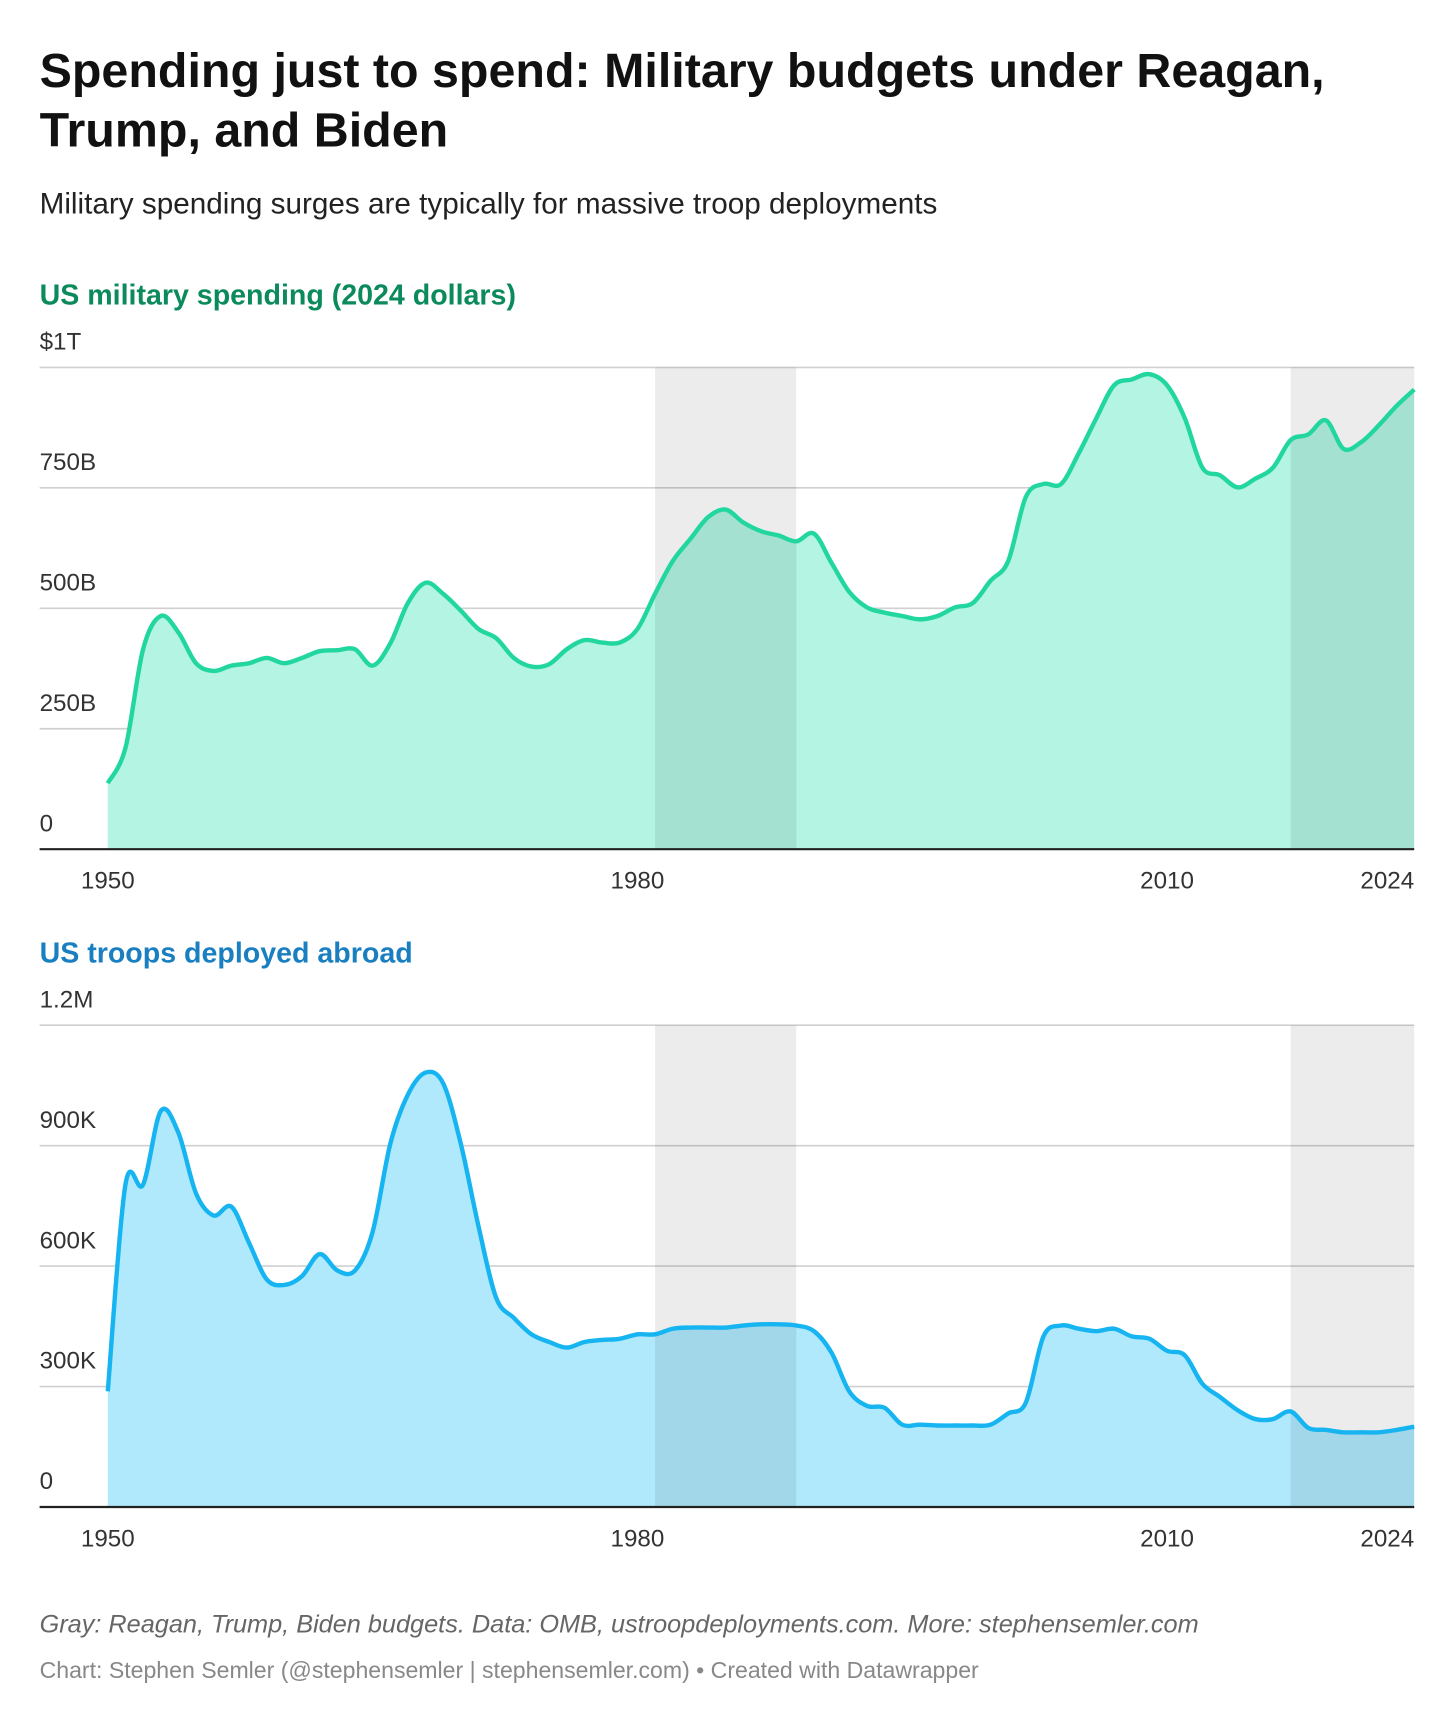 Image resolution: width=1456 pixels, height=1727 pixels. Describe the element at coordinates (67, 999) in the screenshot. I see `y-tick-label: 1.2M` at that location.